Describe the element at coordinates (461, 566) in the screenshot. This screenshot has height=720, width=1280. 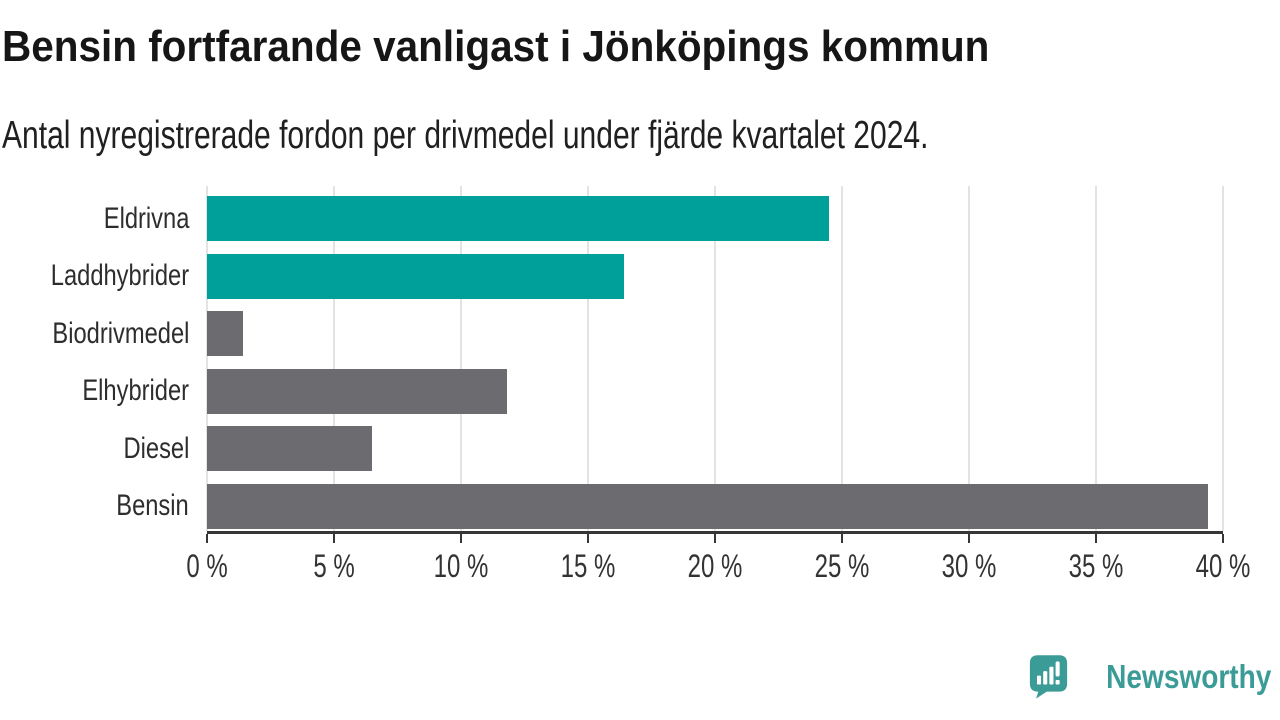
I see `axis-tick-label: 10 %` at that location.